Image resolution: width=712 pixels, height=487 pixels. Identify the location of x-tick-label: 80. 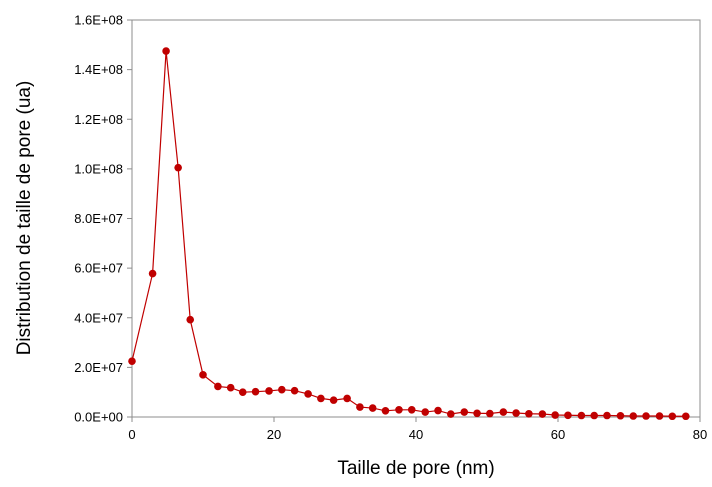
(700, 434).